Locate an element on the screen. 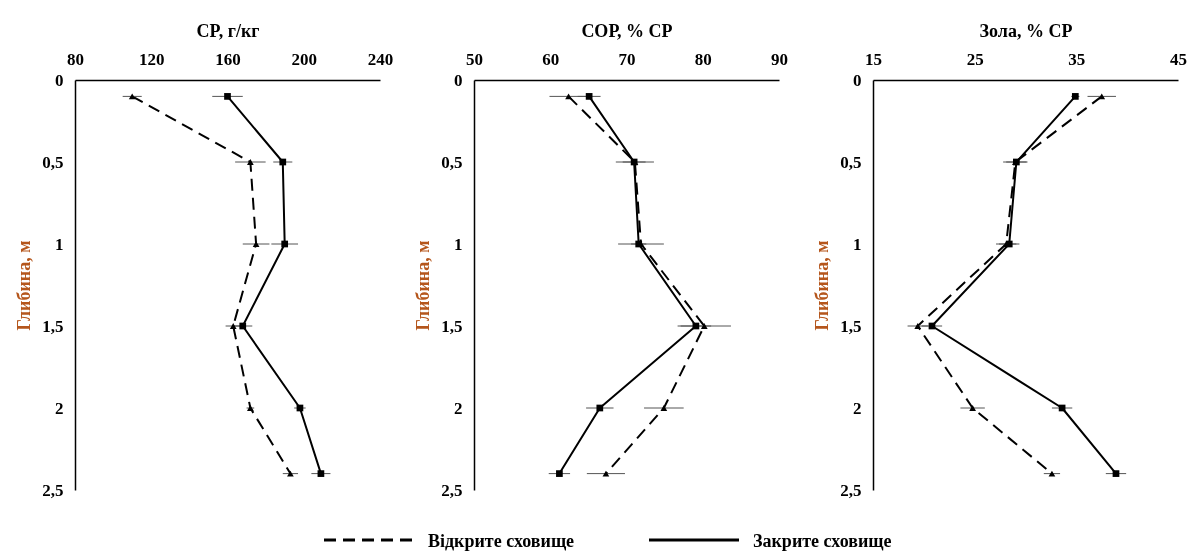 The image size is (1191, 556). x-tick-label: 45 is located at coordinates (1178, 59).